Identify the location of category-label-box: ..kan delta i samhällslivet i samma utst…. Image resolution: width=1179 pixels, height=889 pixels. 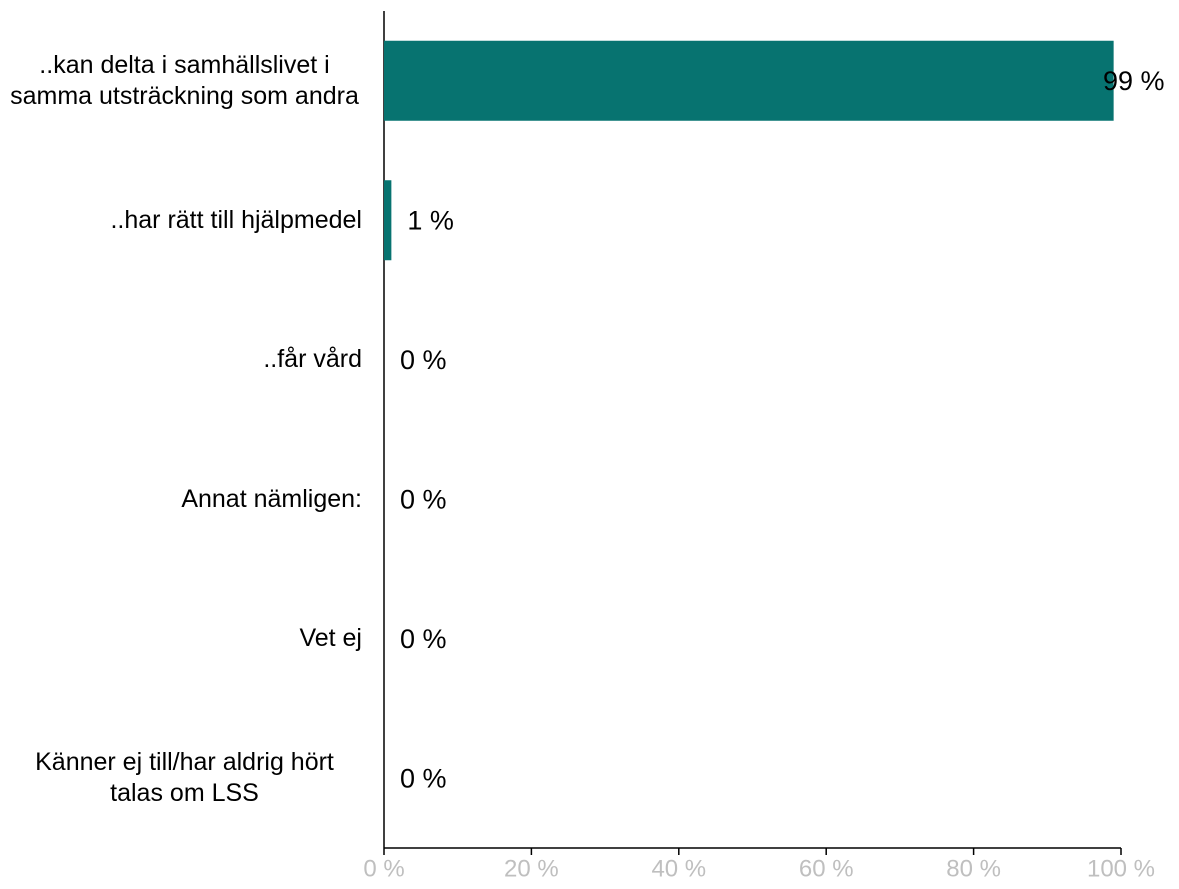
(181, 81).